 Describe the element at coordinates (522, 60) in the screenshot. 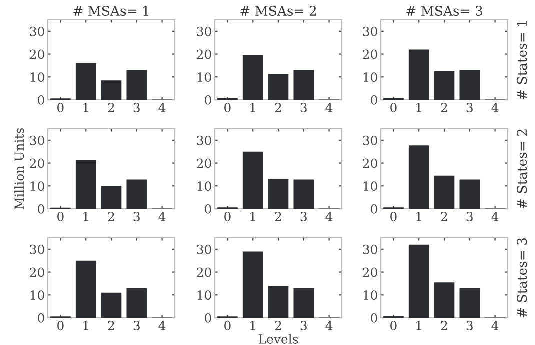

I see `y2-axis-title: # States= 1` at that location.